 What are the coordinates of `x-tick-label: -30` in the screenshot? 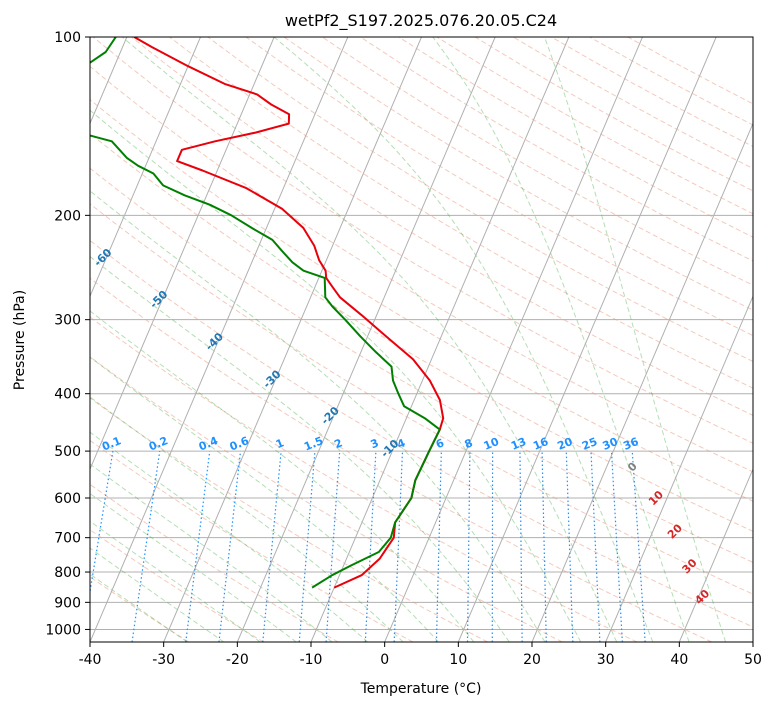 It's located at (163, 660).